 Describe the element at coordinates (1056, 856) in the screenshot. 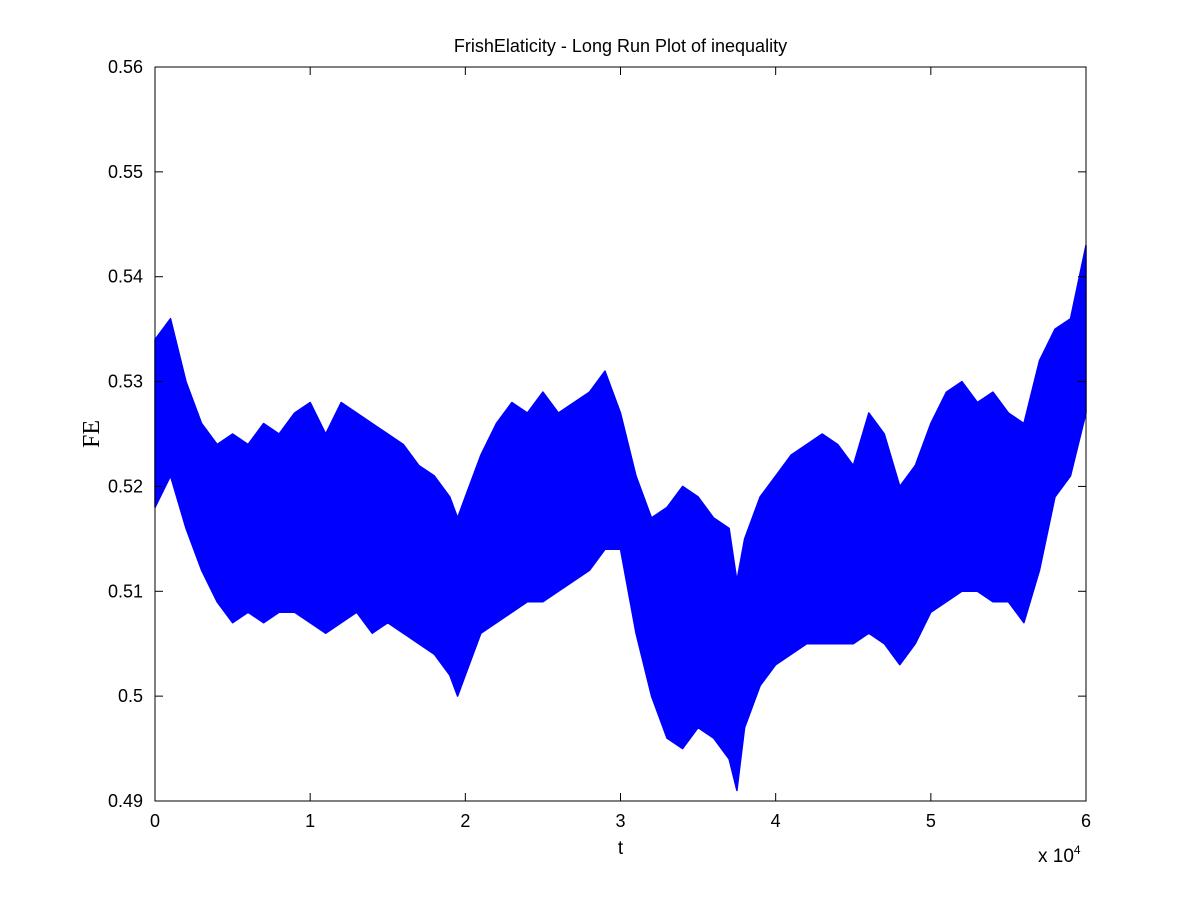

I see `x-multiplier-base: x 10` at that location.